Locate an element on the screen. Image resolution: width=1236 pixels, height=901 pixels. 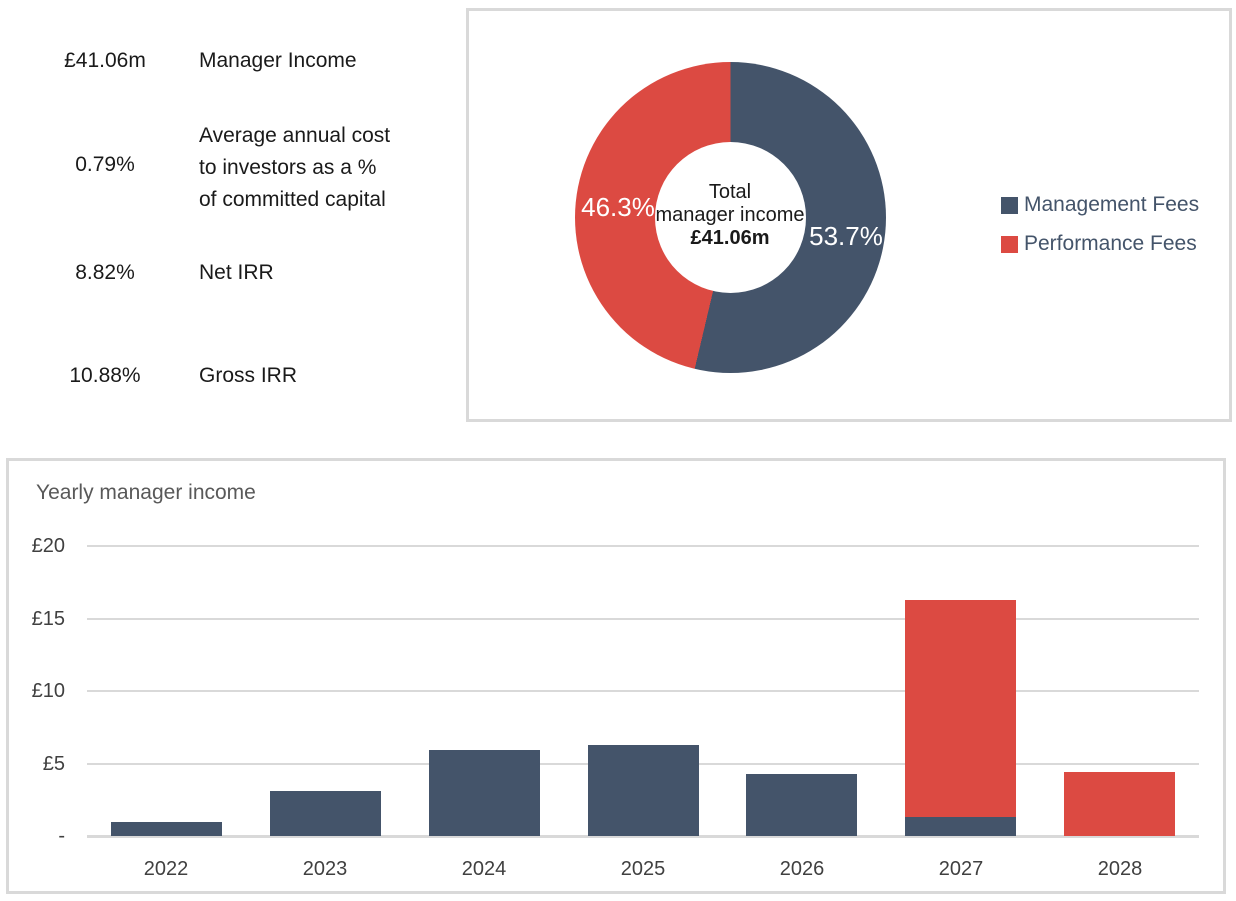
legend-item-performance-fees: Performance Fees is located at coordinates (1100, 244).